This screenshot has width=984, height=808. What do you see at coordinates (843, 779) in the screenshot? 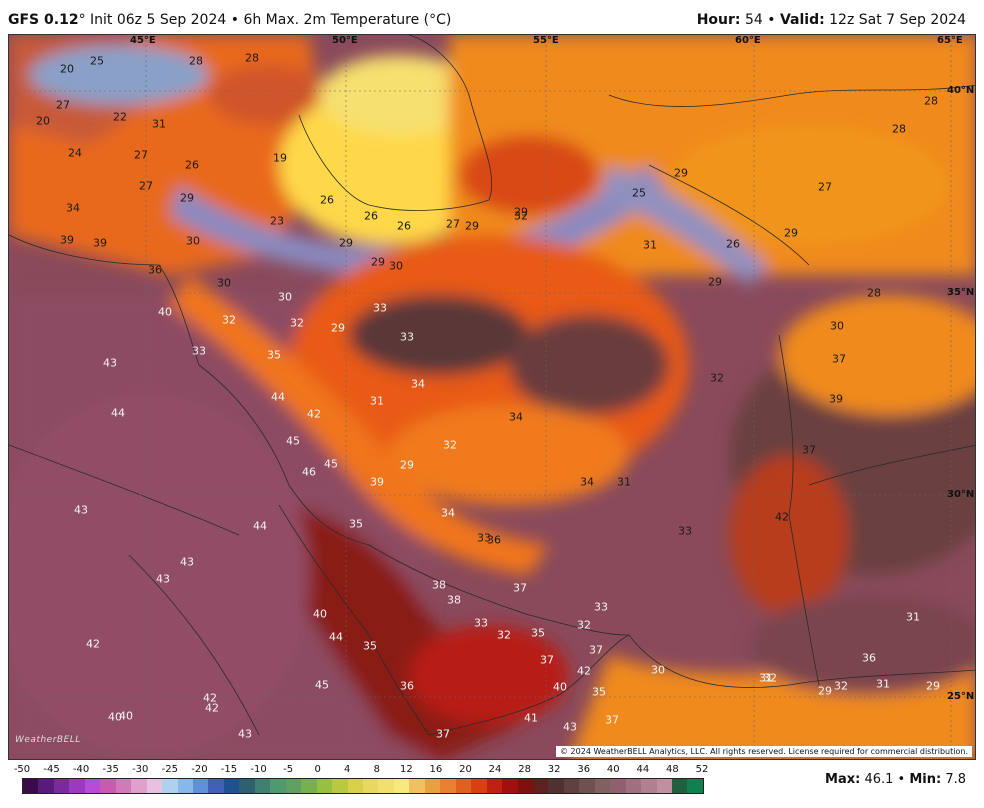
I see `max-label: Max:` at bounding box center [843, 779].